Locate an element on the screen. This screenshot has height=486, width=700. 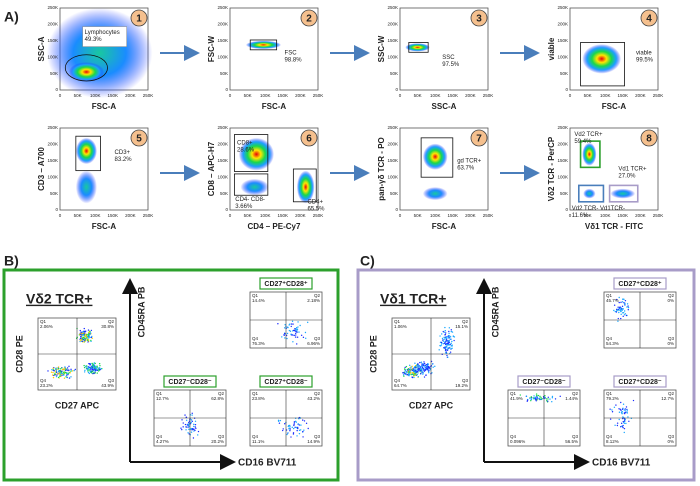
y-axis-label: FSC-W is located at coordinates (211, 48).